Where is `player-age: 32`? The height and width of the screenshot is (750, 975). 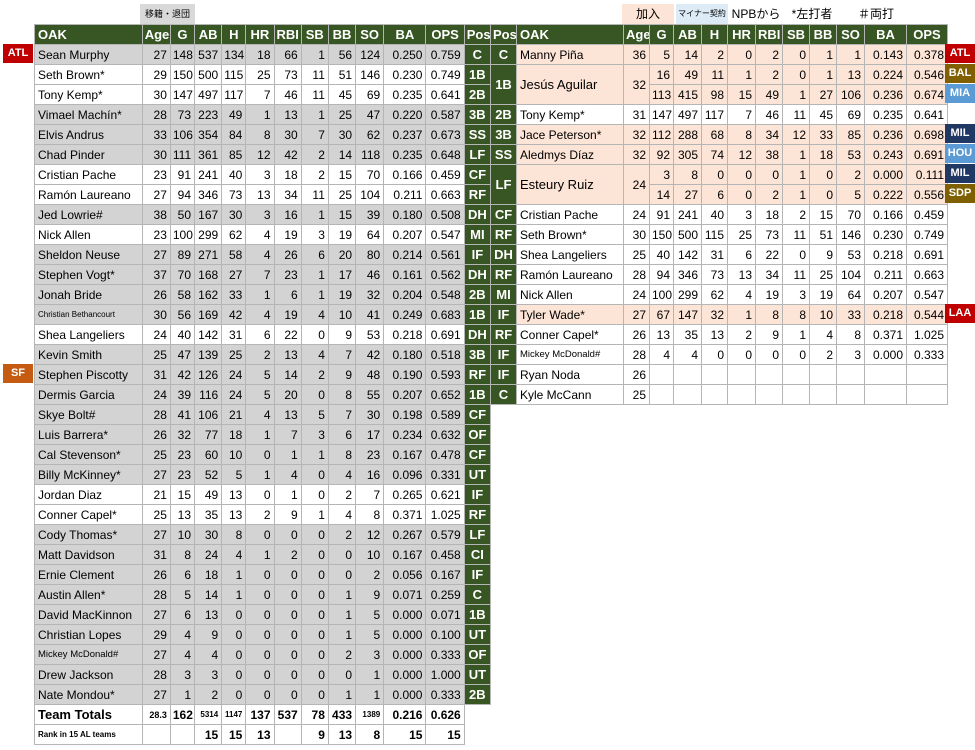
player-age: 32 is located at coordinates (636, 154).